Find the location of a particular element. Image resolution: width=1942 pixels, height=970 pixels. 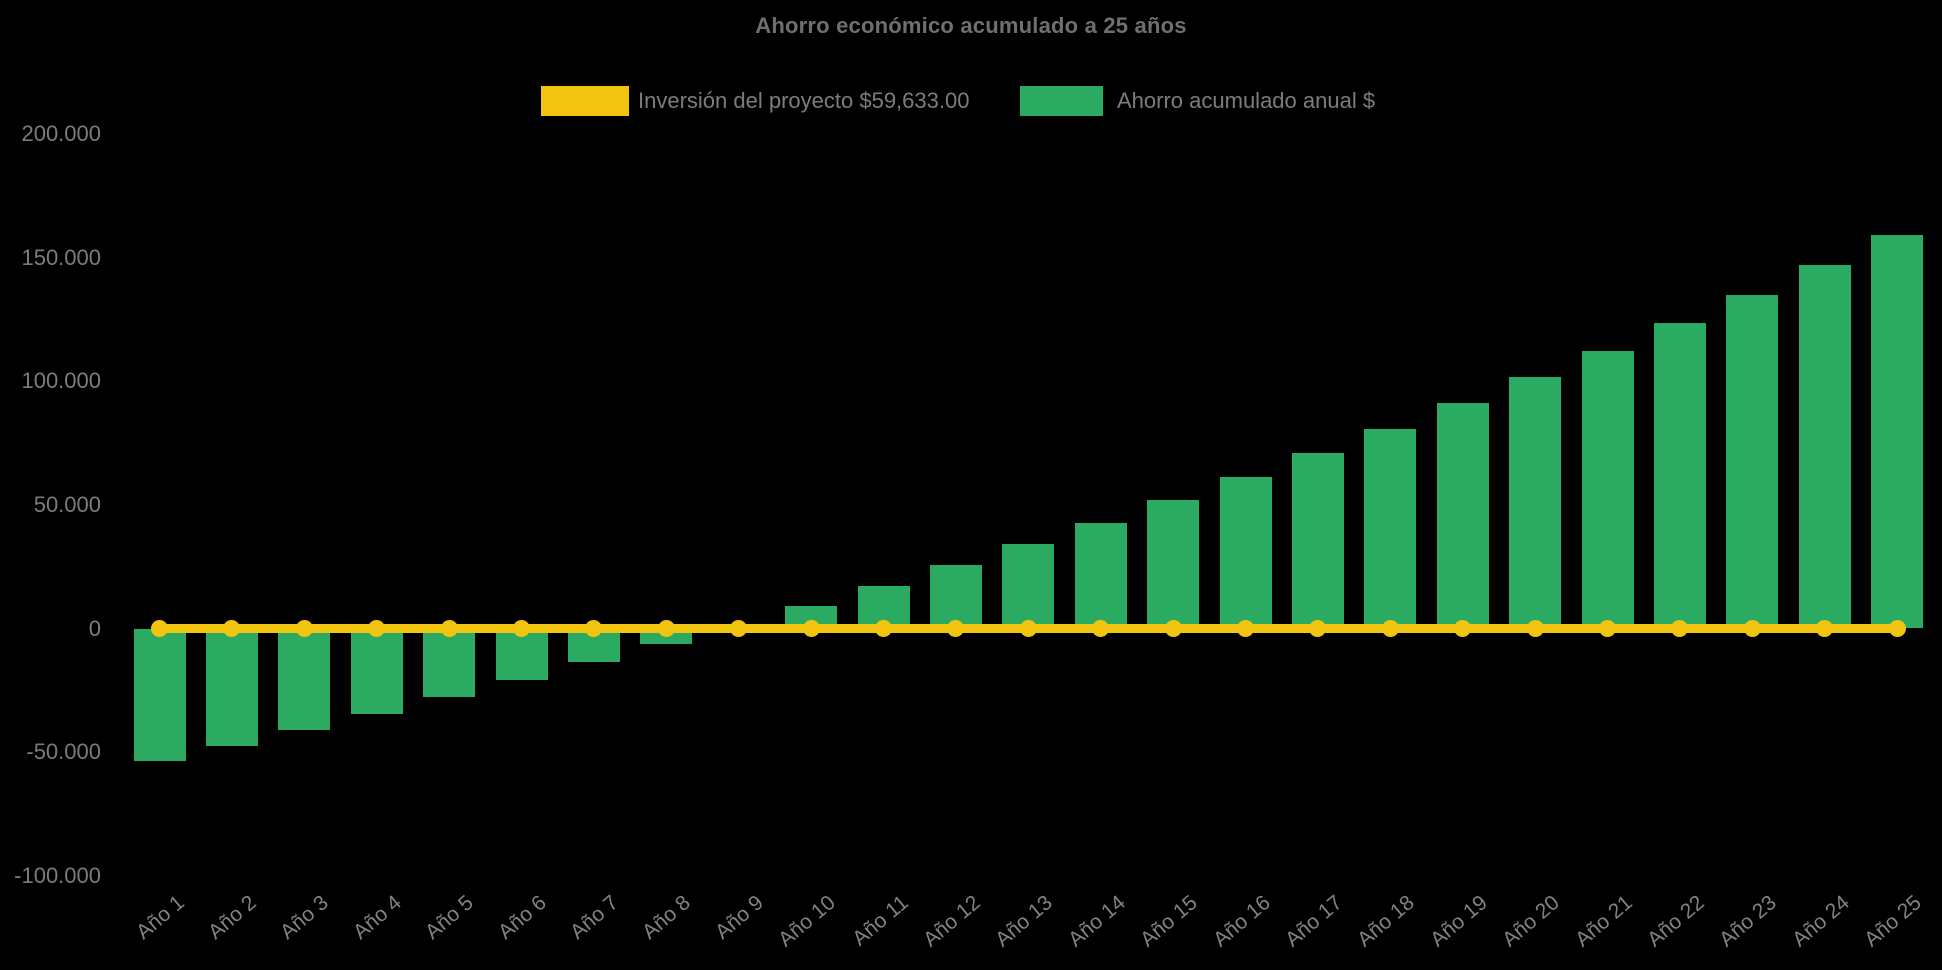

legend-swatch-investment-icon is located at coordinates (585, 101).